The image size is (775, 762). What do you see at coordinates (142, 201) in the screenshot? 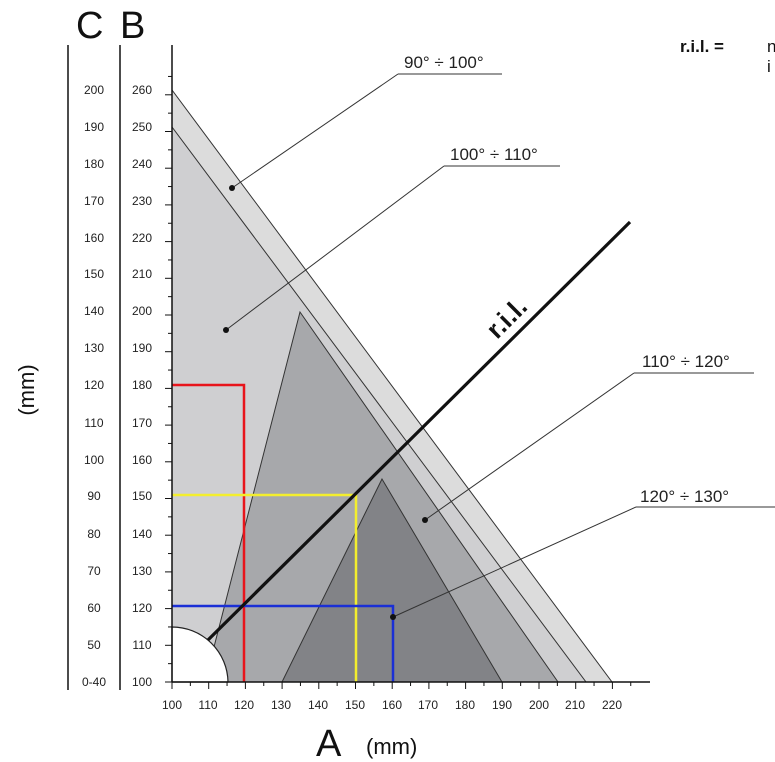
I see `b-tick-label: 230` at bounding box center [142, 201].